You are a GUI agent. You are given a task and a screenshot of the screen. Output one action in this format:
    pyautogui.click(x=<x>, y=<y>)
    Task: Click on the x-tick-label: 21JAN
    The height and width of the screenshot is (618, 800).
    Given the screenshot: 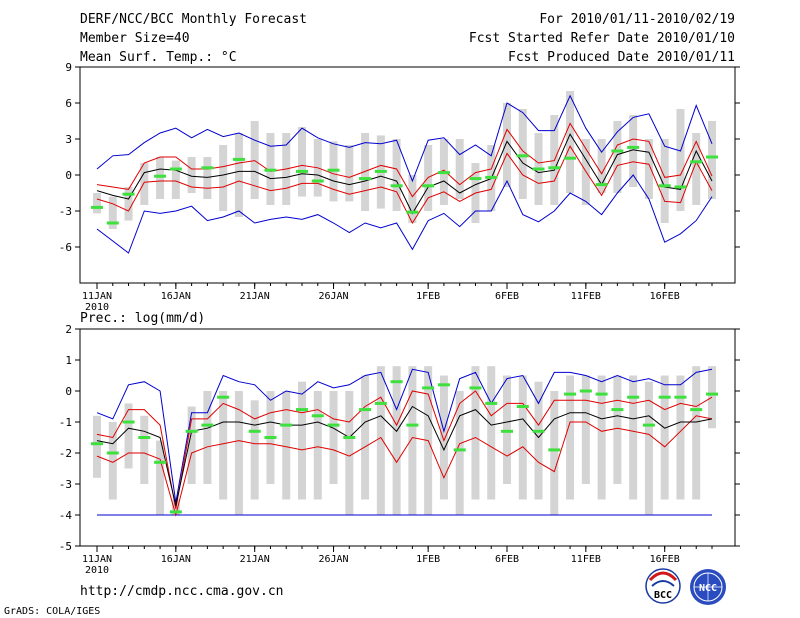 What is the action you would take?
    pyautogui.click(x=255, y=559)
    